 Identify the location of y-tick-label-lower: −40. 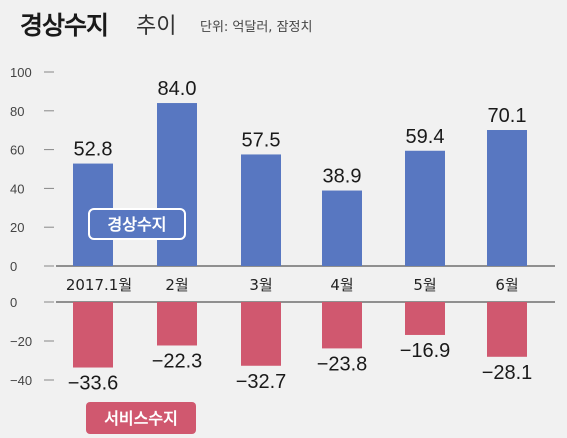
(21, 380).